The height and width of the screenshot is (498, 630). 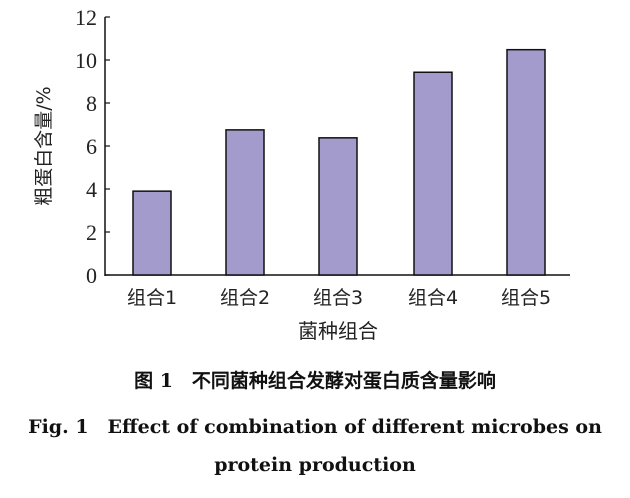 I want to click on y-tick-label: 10, so click(x=86, y=60).